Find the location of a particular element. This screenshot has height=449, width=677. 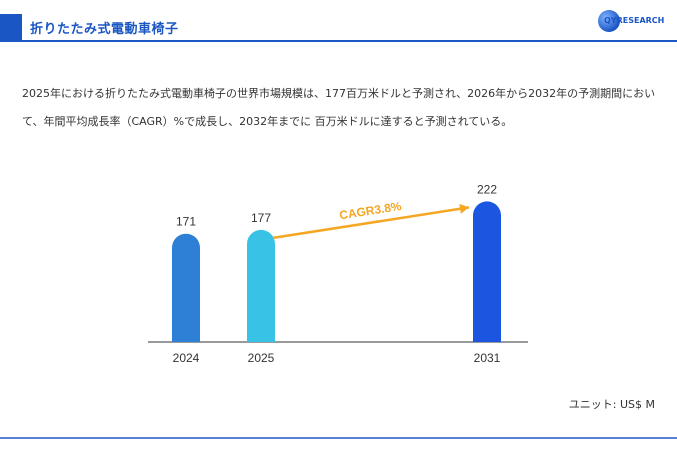

data-label-2025: 177 is located at coordinates (261, 218).